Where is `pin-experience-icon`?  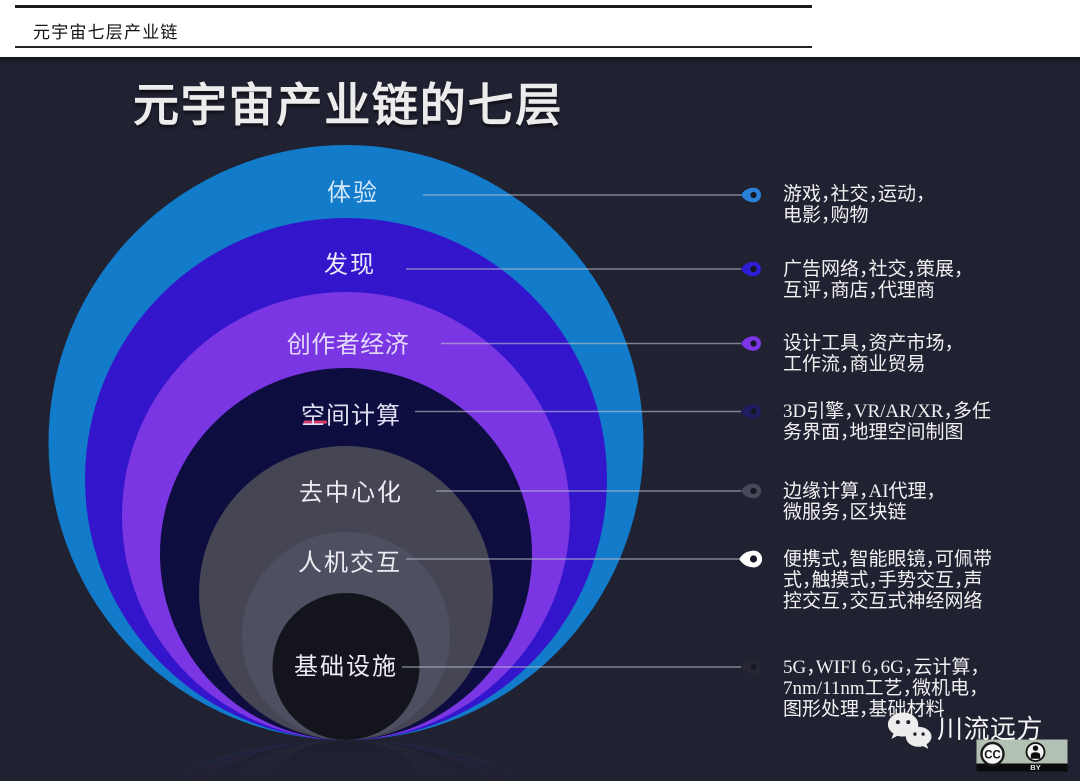
pin-experience-icon is located at coordinates (751, 195).